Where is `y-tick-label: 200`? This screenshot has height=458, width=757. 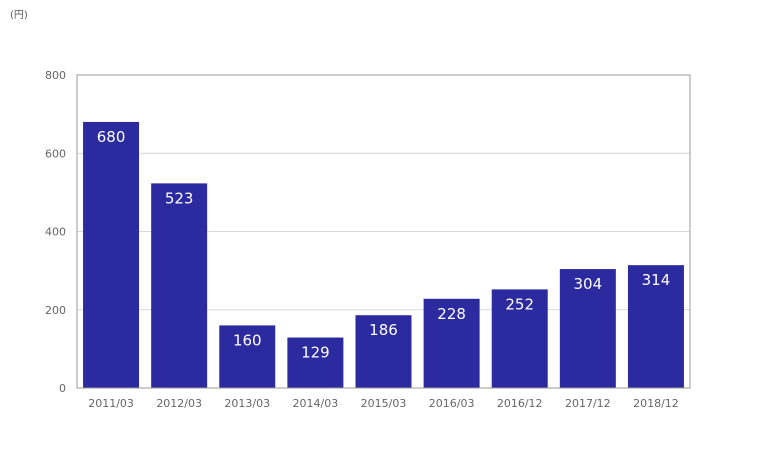
y-tick-label: 200 is located at coordinates (55, 310).